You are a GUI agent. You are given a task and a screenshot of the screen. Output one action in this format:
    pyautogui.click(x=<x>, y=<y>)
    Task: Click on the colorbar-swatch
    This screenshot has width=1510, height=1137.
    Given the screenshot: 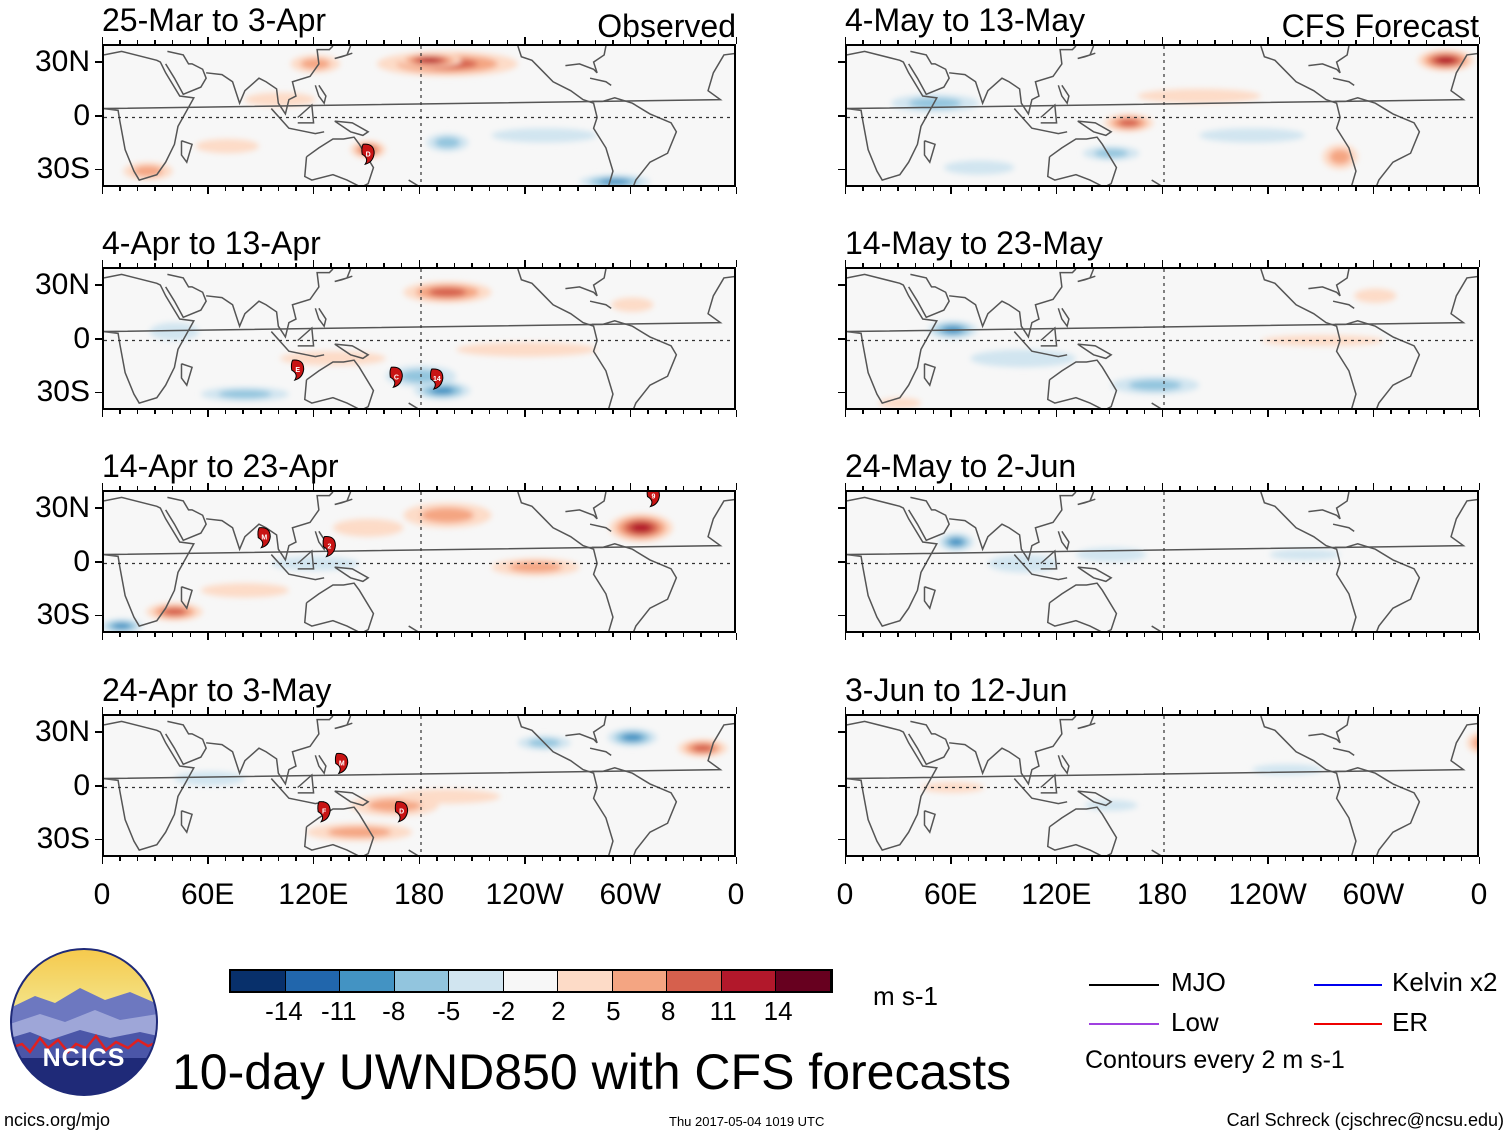 What is the action you would take?
    pyautogui.click(x=804, y=981)
    